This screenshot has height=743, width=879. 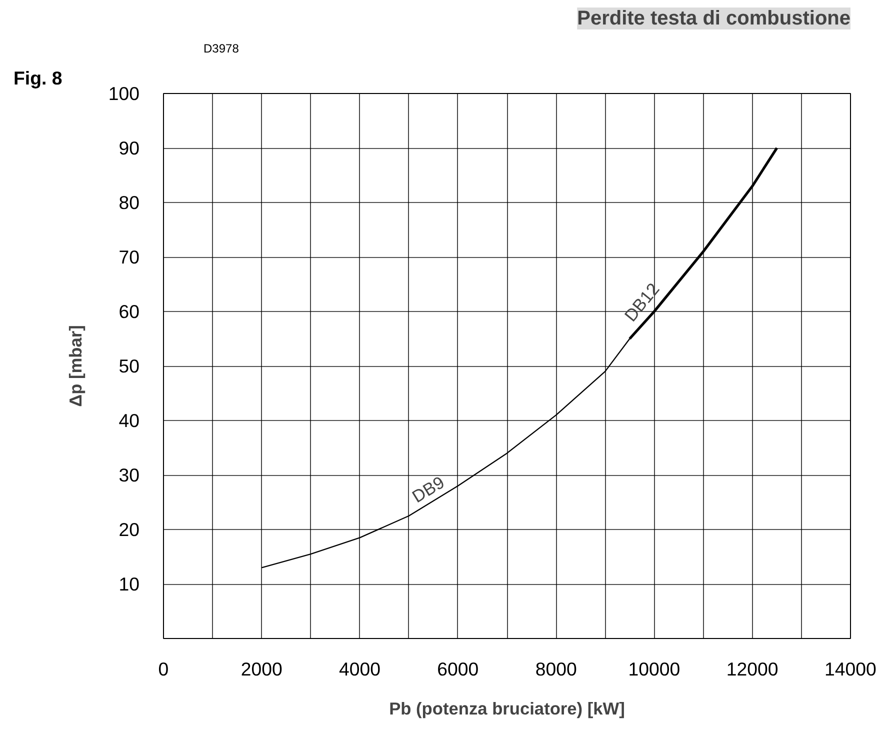 I want to click on x-tick-label: 2000, so click(x=261, y=669).